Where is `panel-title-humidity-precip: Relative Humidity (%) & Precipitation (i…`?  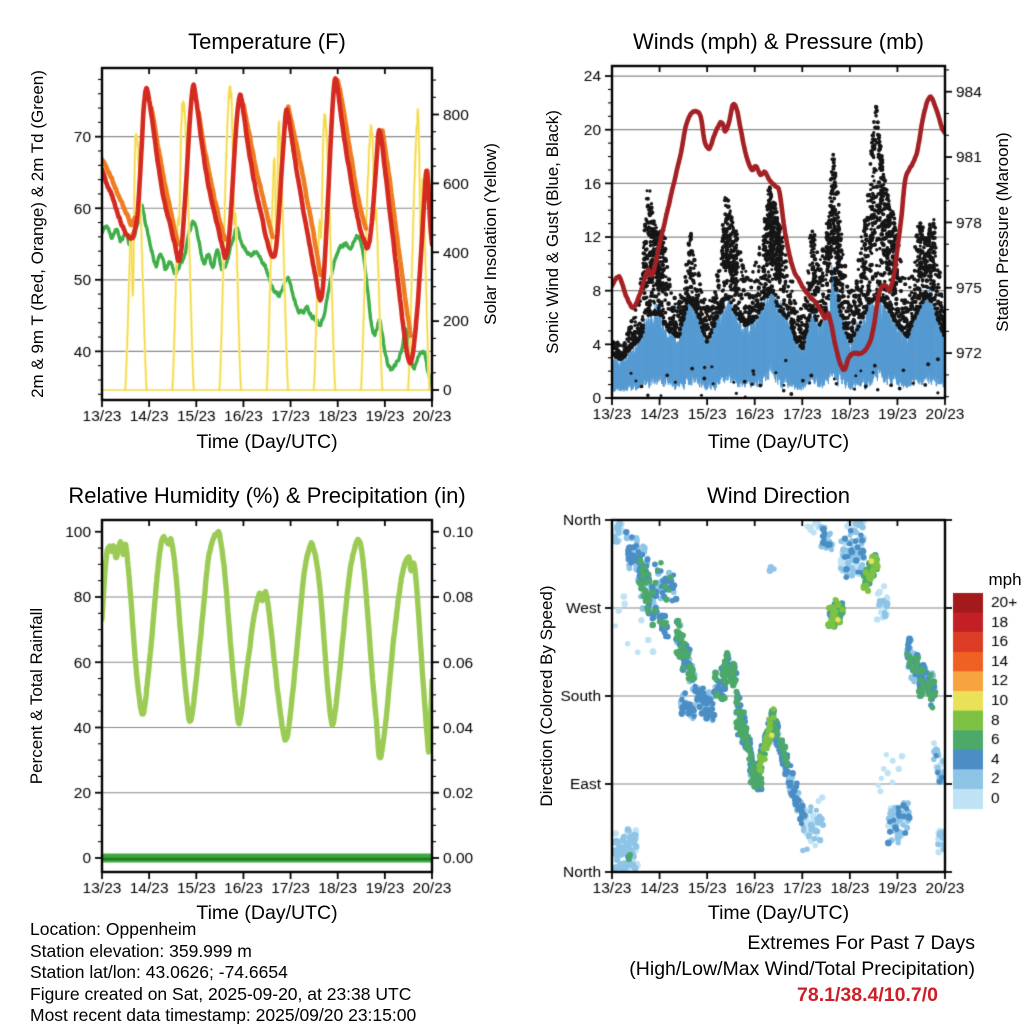
panel-title-humidity-precip: Relative Humidity (%) & Precipitation (i… is located at coordinates (267, 495).